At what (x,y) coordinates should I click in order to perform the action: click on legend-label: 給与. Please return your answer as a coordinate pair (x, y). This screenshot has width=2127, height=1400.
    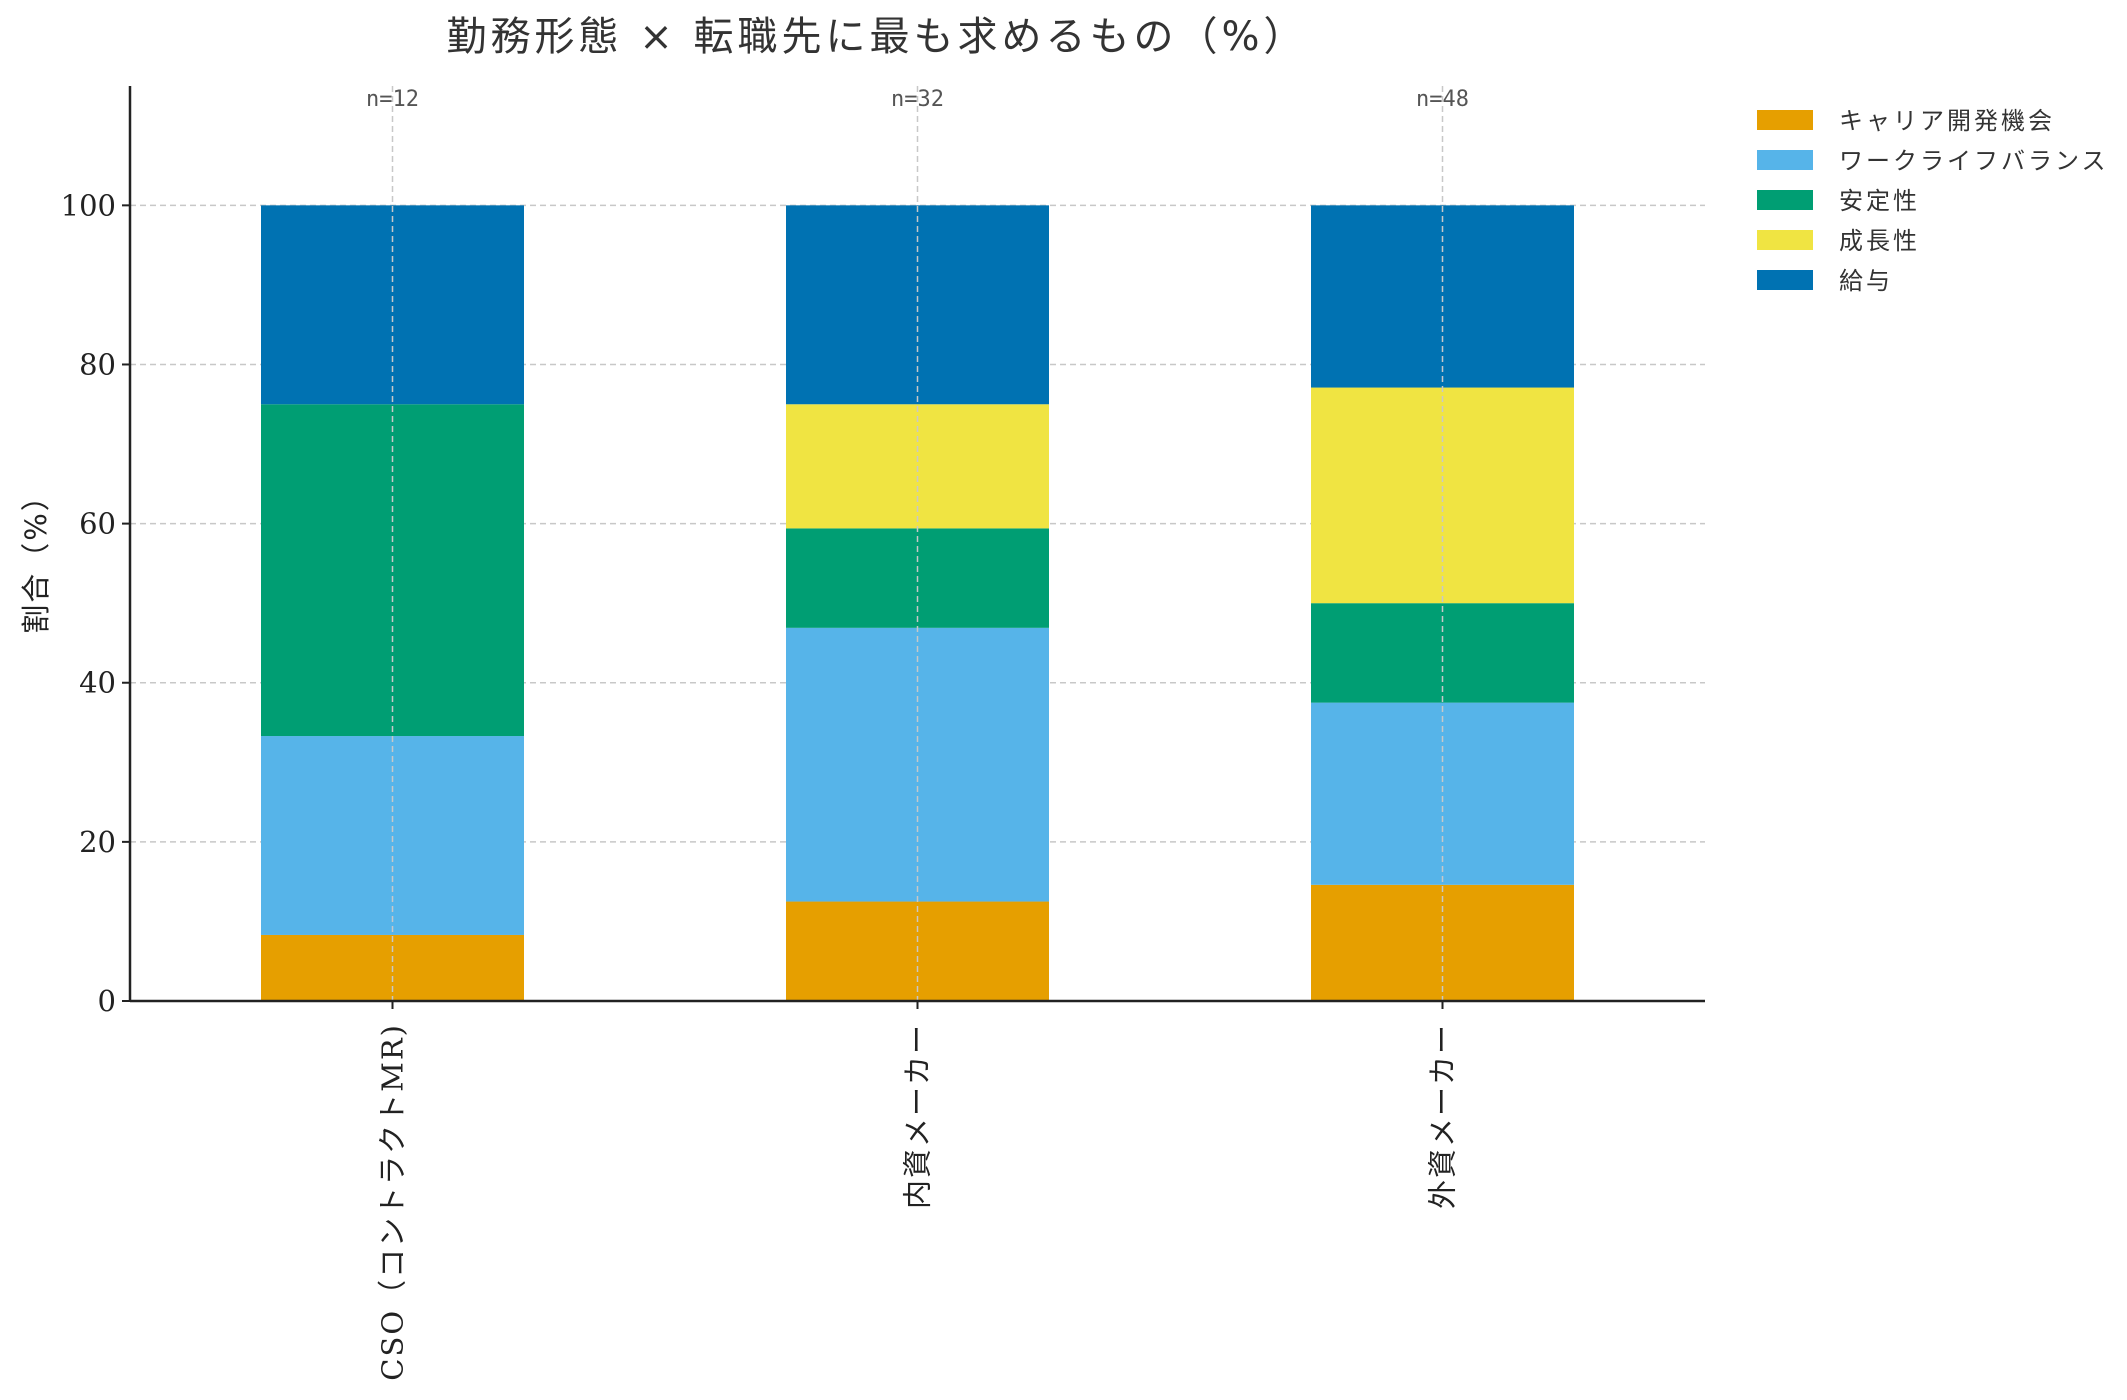
    Looking at the image, I should click on (1866, 281).